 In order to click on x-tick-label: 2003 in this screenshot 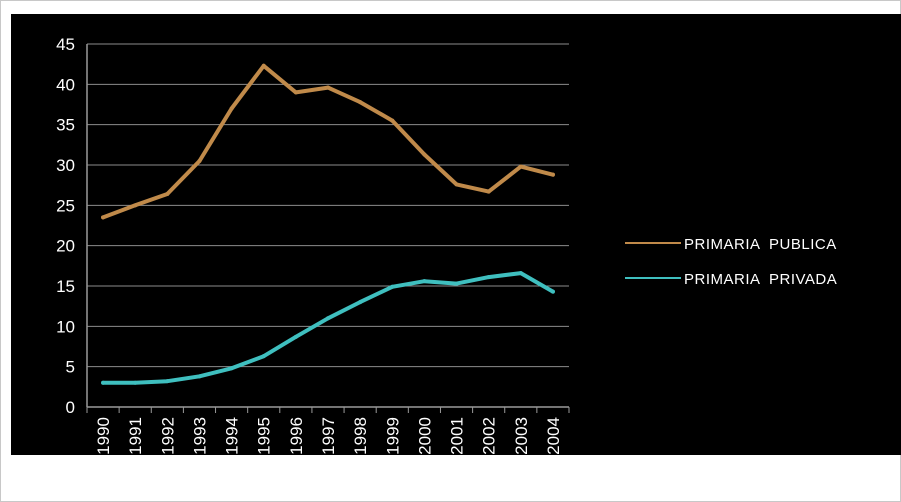, I will do `click(521, 436)`.